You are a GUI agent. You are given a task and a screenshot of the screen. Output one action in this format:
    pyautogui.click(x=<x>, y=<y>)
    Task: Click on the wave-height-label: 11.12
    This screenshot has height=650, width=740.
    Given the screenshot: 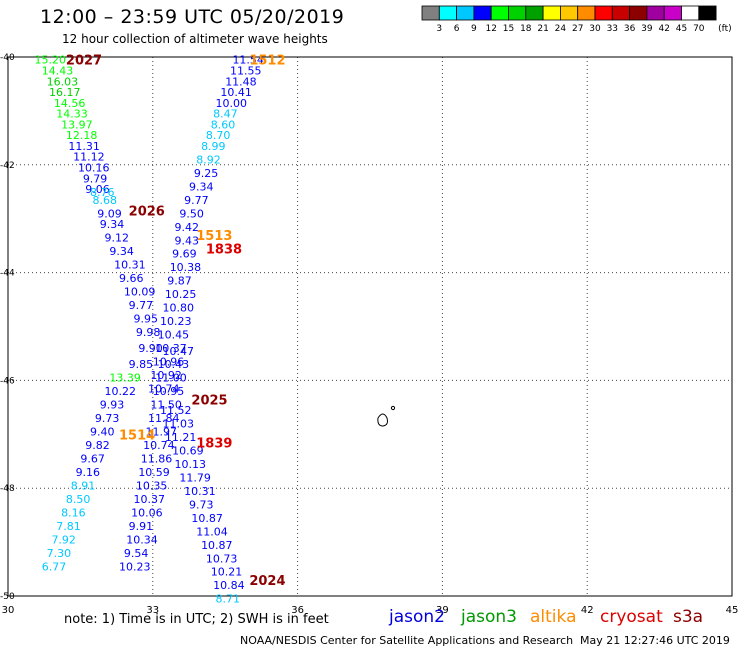 What is the action you would take?
    pyautogui.click(x=89, y=157)
    